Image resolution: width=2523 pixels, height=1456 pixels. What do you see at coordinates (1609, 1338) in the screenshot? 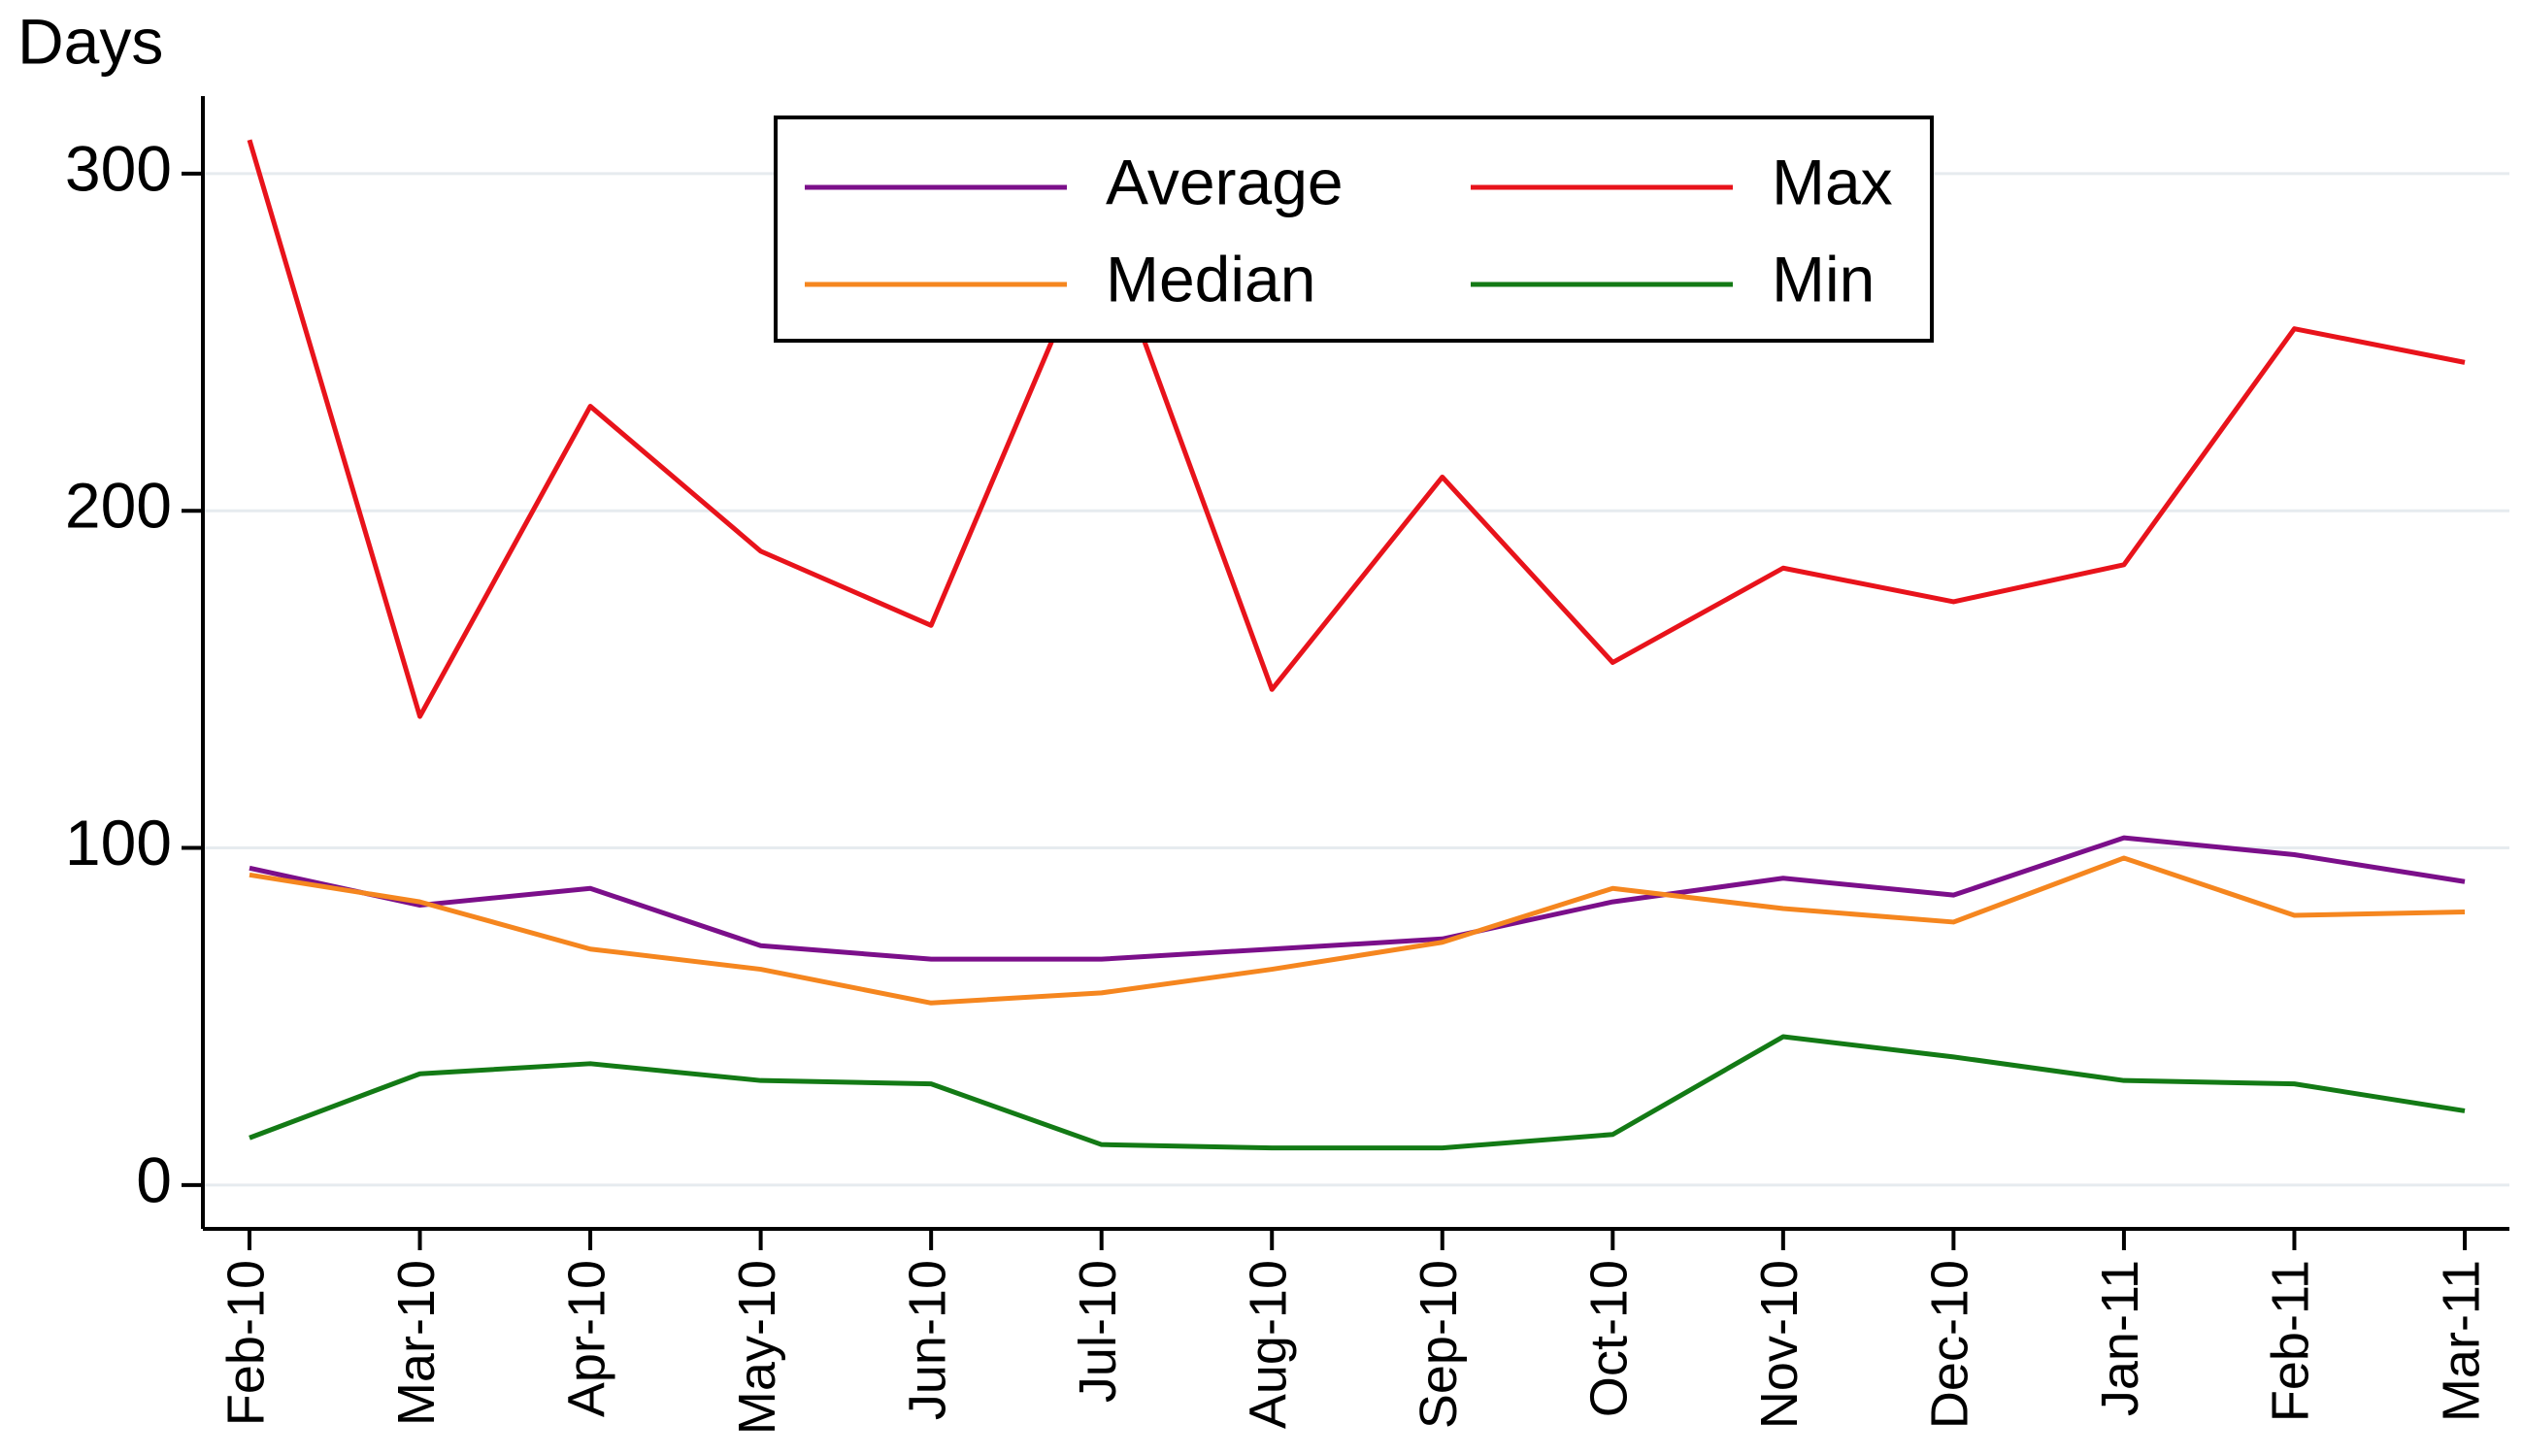
I see `x-tick-label: Oct-10` at bounding box center [1609, 1338].